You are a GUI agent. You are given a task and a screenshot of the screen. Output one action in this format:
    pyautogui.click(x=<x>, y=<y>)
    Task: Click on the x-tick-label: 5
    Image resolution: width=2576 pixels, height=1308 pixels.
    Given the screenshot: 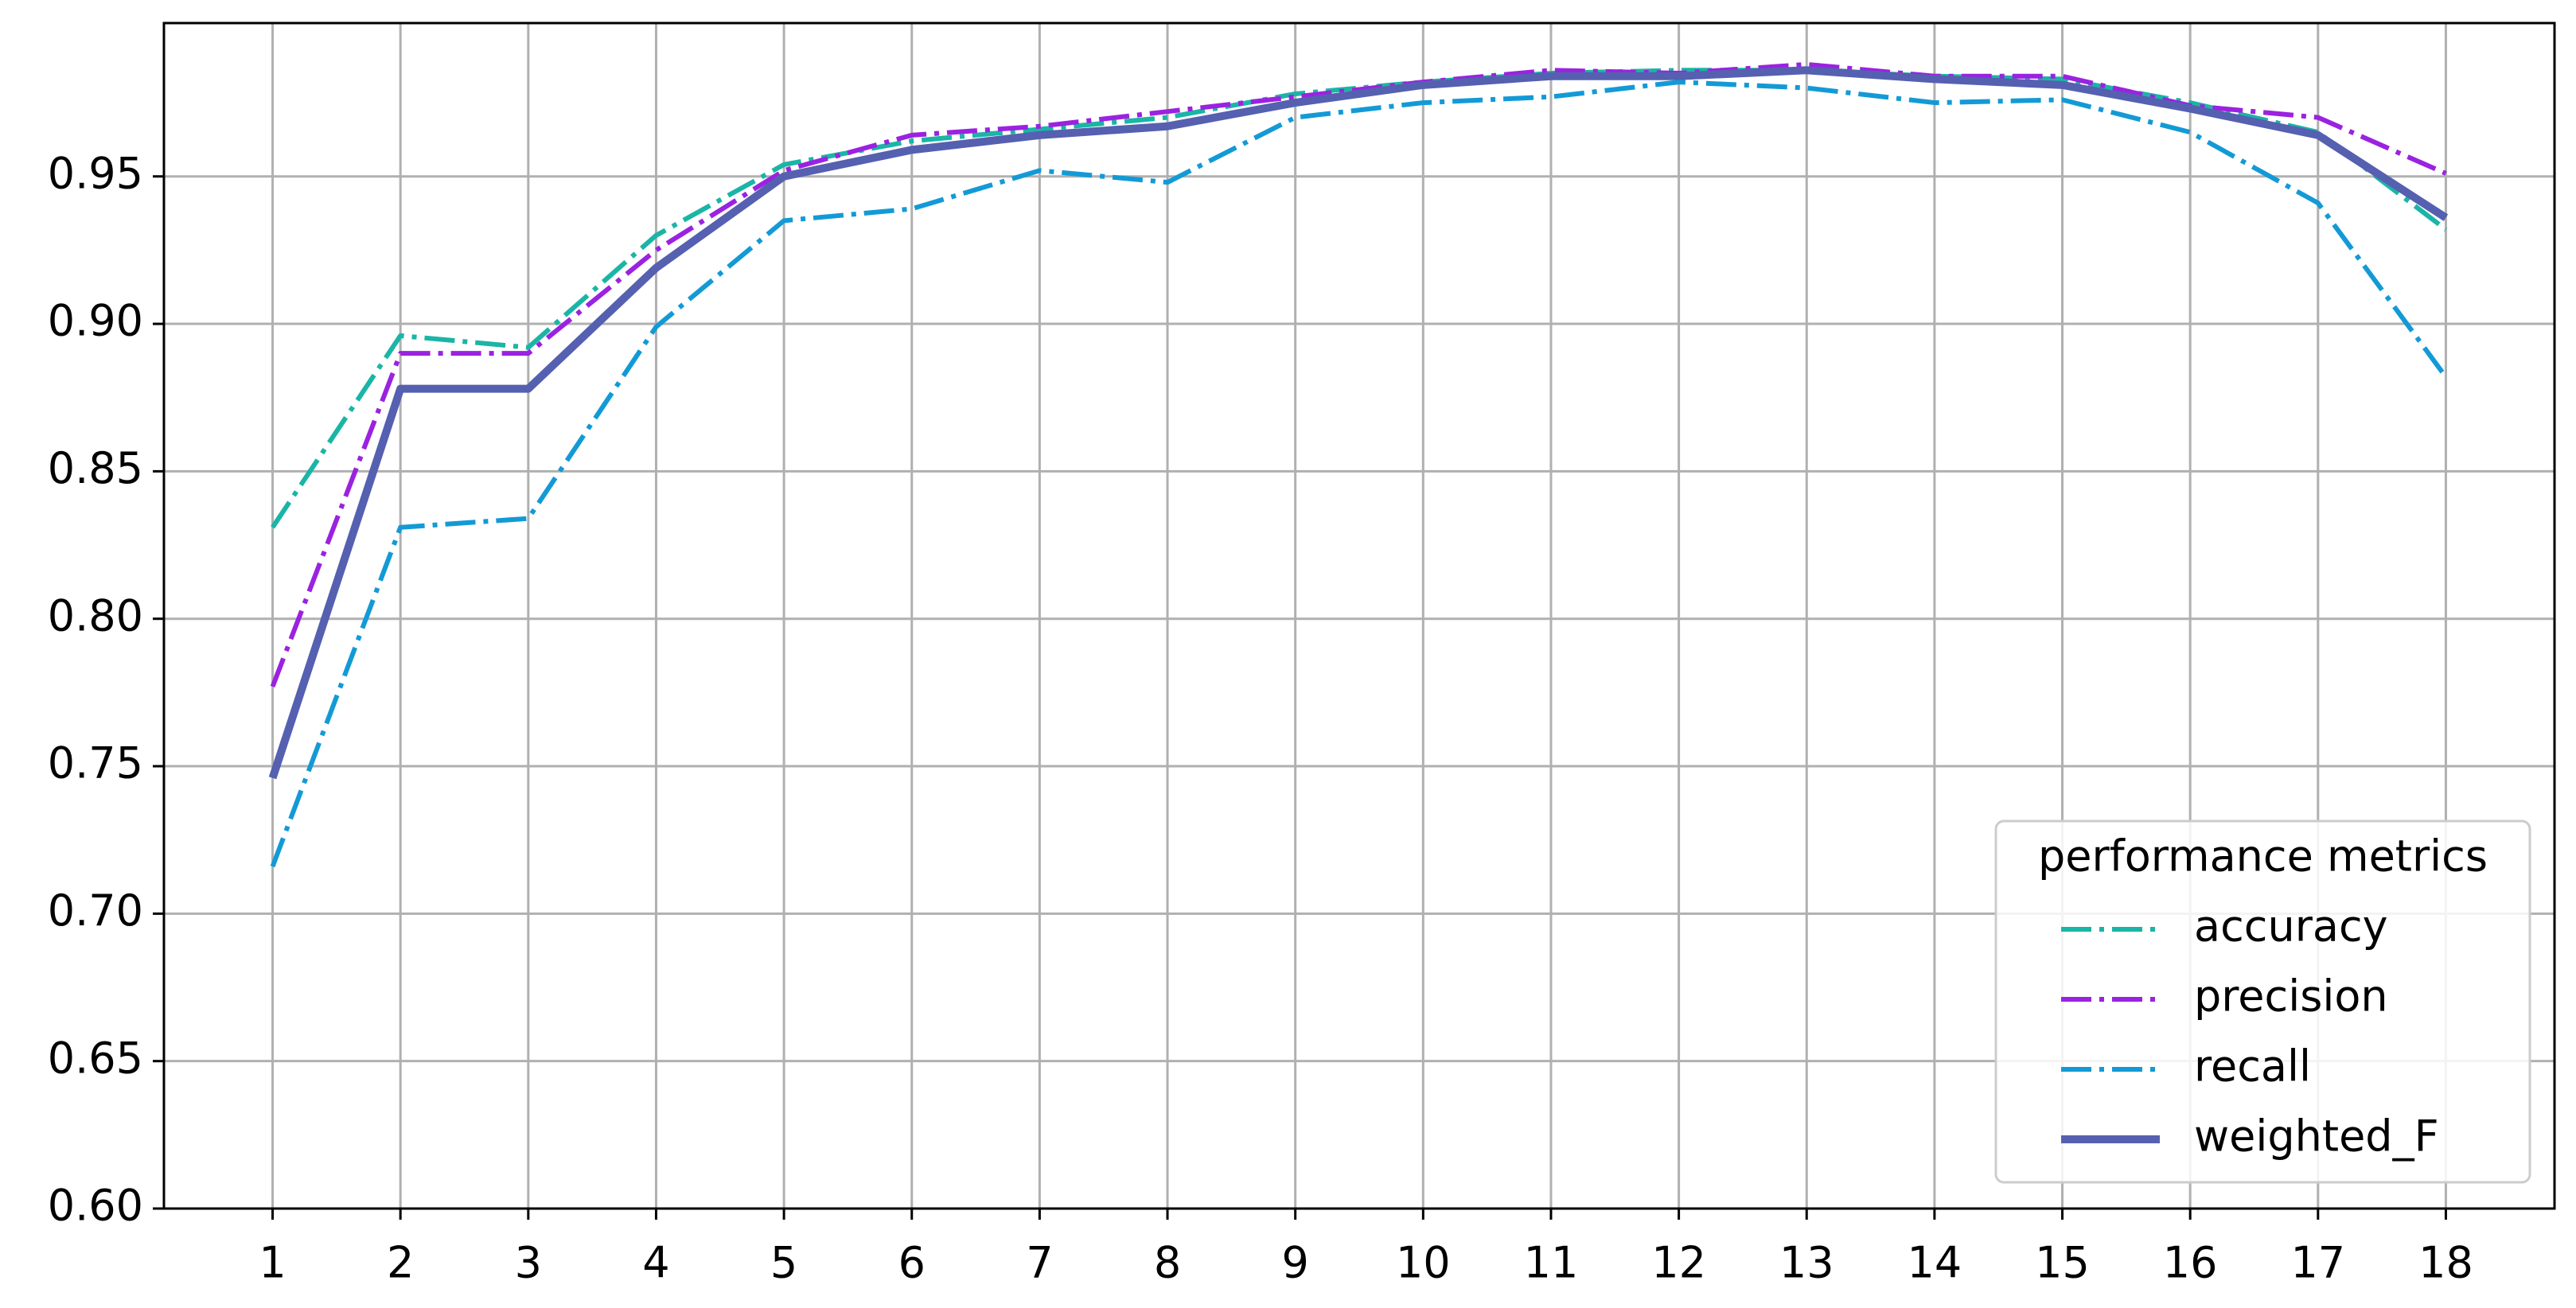 What is the action you would take?
    pyautogui.click(x=783, y=1263)
    